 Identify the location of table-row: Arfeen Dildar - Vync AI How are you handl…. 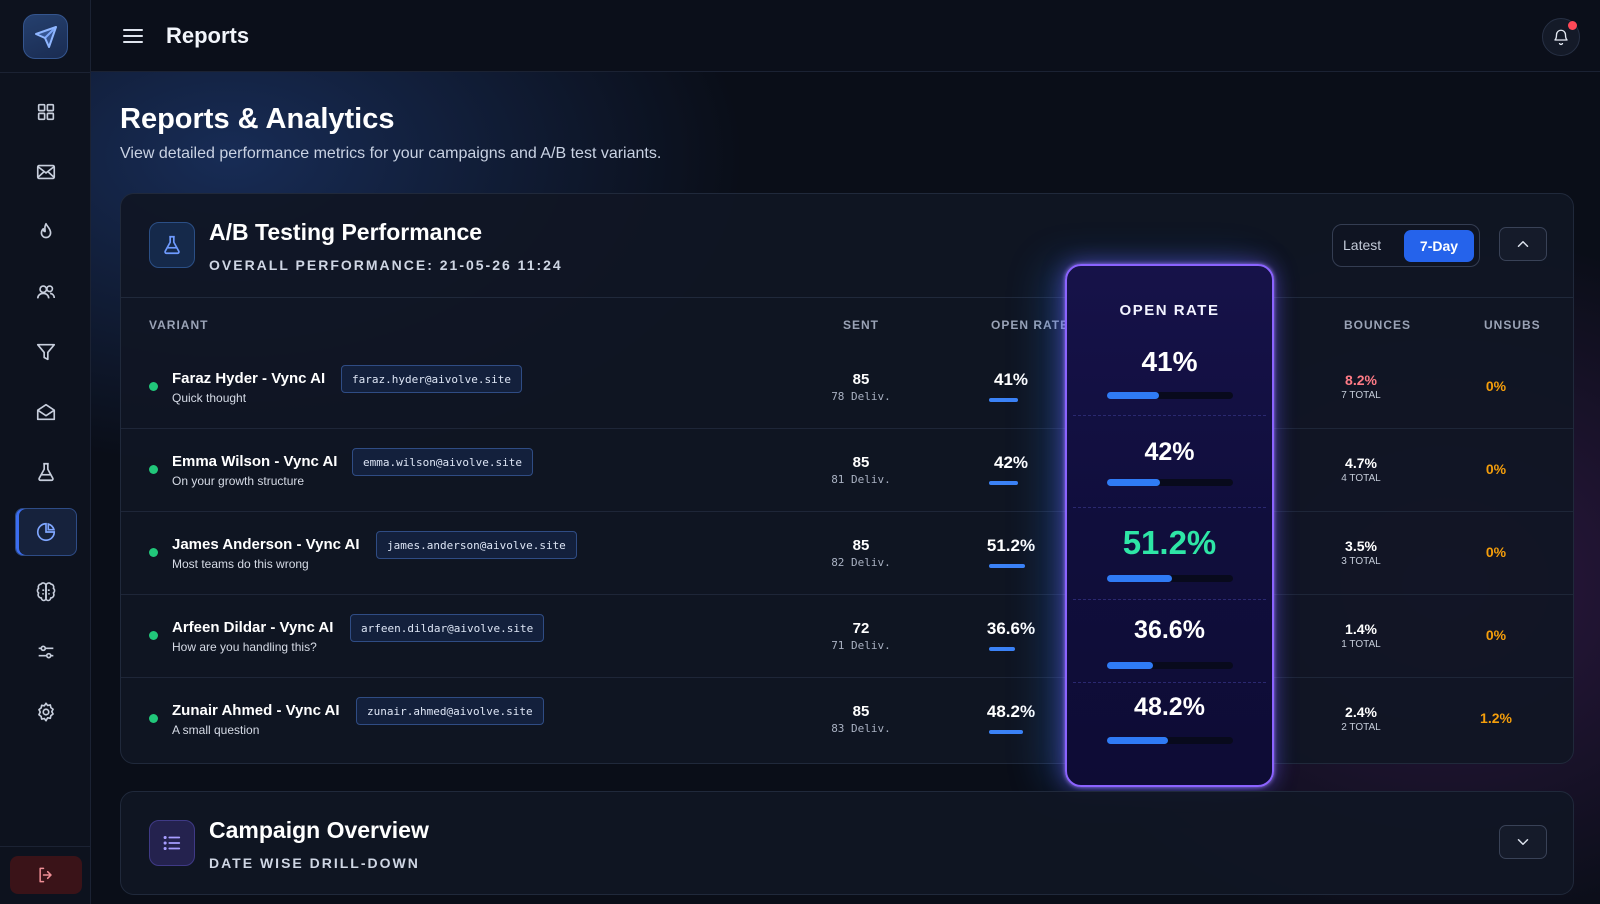
(847, 636).